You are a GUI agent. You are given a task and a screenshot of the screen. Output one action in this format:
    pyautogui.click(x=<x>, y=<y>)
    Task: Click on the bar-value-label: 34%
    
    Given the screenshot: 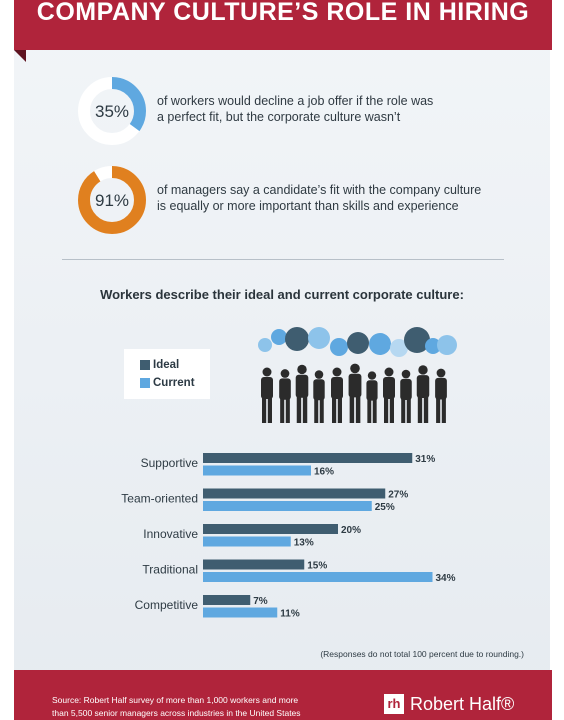 What is the action you would take?
    pyautogui.click(x=446, y=578)
    